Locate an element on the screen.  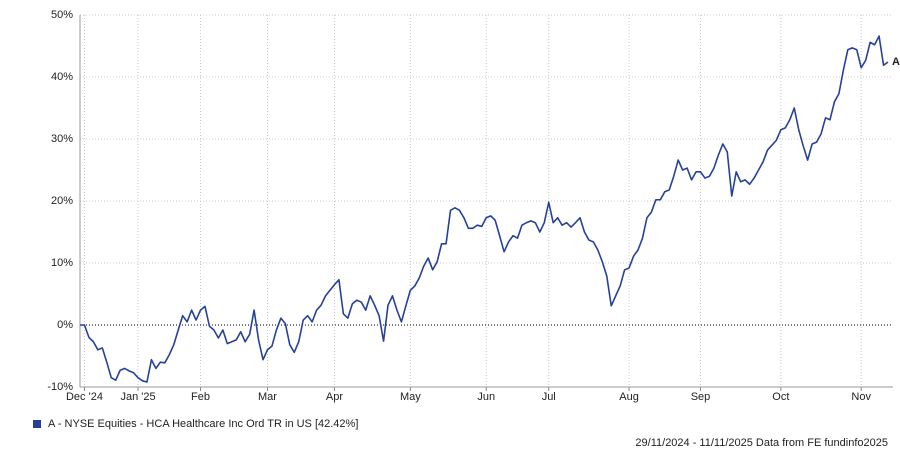
x-tick-label: Feb is located at coordinates (200, 397).